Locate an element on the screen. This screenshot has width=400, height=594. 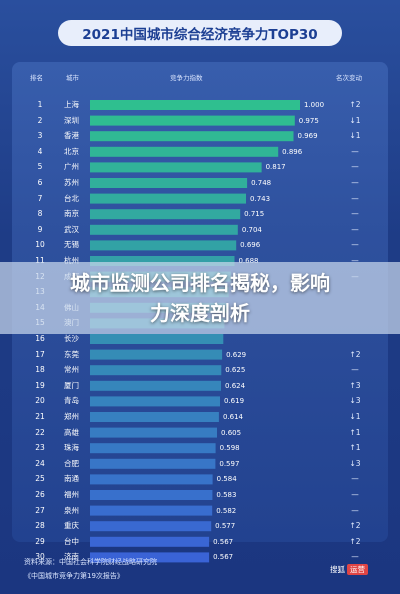
value-label-20: 0.619 is located at coordinates (234, 401).